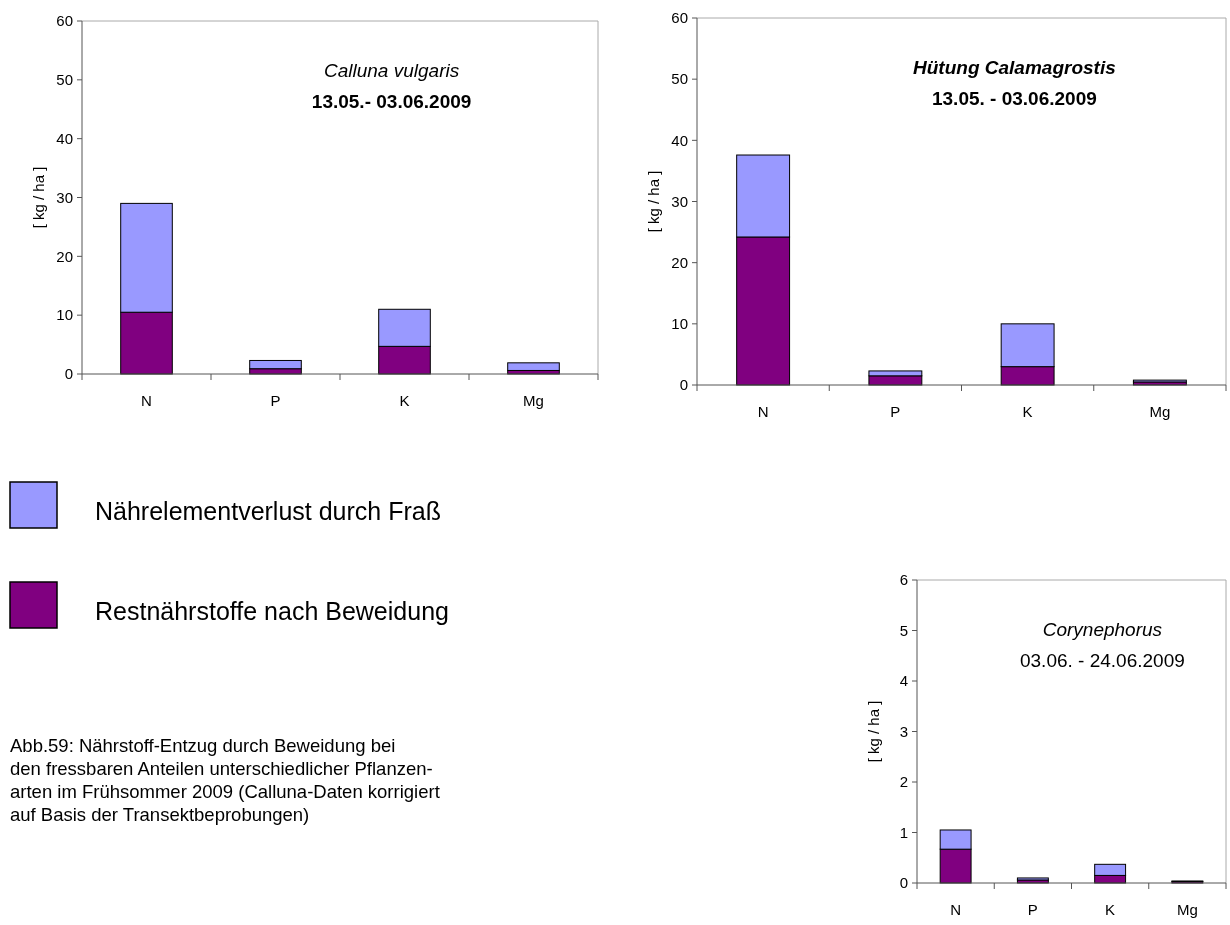  I want to click on text: Calluna vulgaris, so click(392, 70).